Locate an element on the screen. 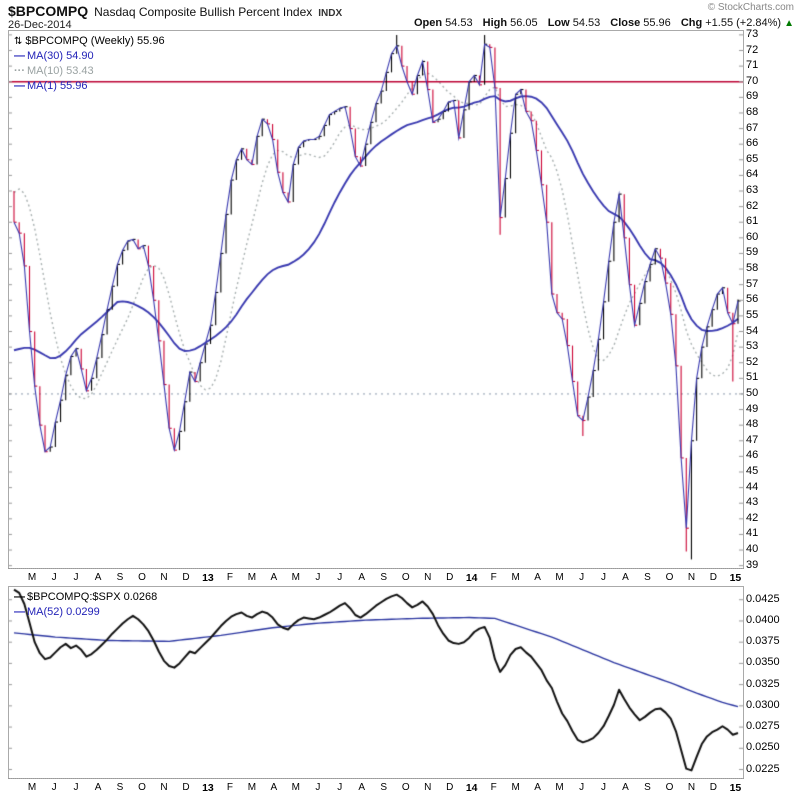  ratio-ytick-label: 0.0250 is located at coordinates (763, 747).